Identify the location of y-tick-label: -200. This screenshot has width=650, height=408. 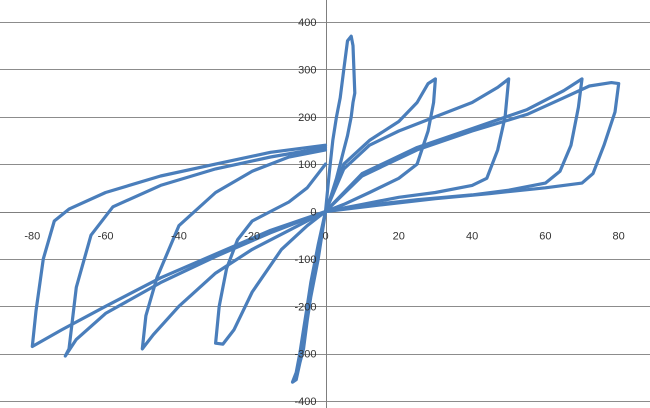
(305, 307).